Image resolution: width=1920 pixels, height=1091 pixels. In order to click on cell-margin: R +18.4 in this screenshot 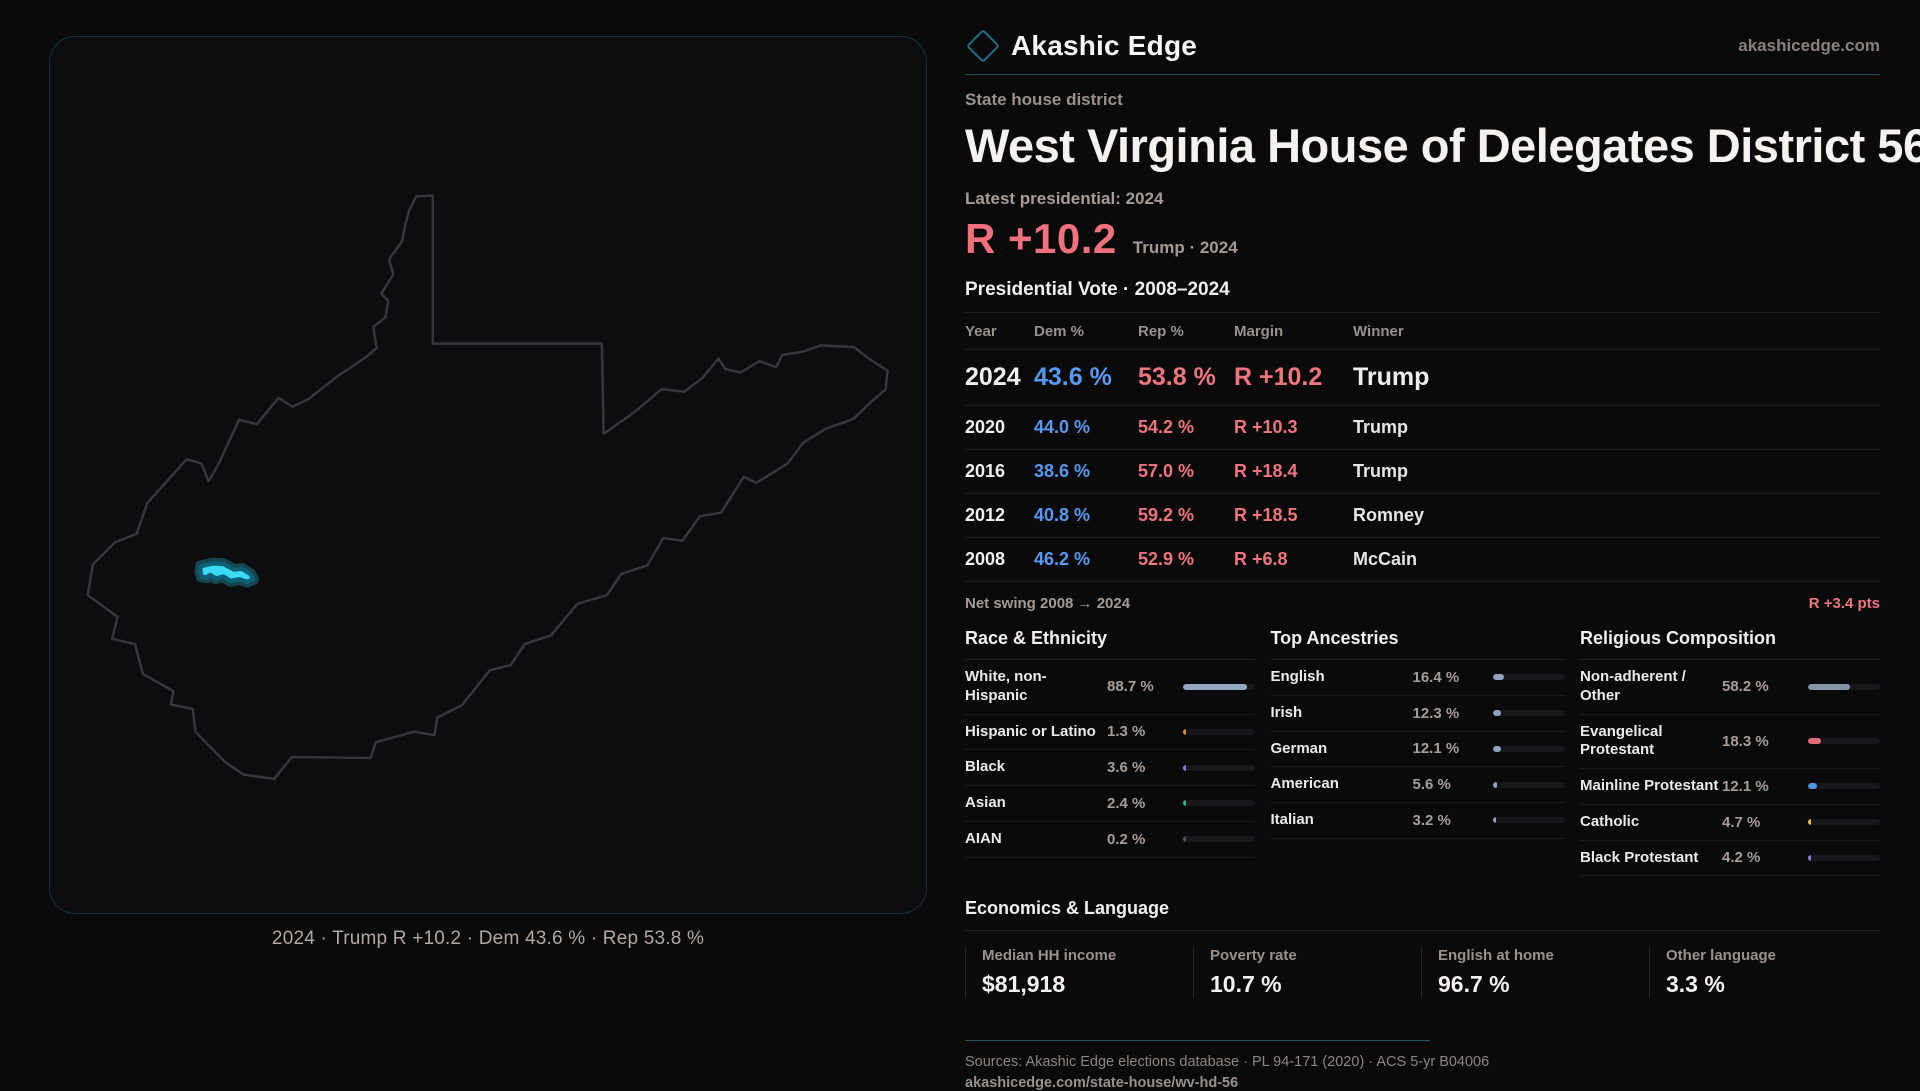, I will do `click(1266, 471)`.